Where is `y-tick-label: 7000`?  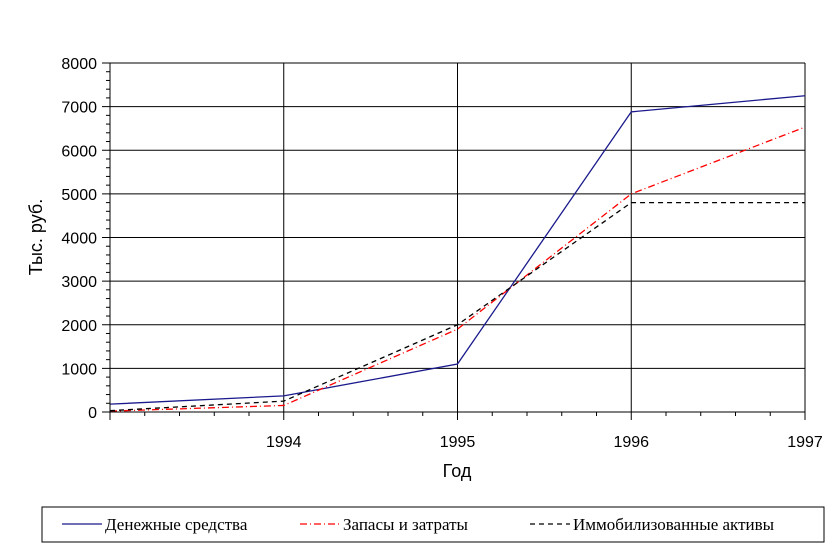
y-tick-label: 7000 is located at coordinates (79, 108).